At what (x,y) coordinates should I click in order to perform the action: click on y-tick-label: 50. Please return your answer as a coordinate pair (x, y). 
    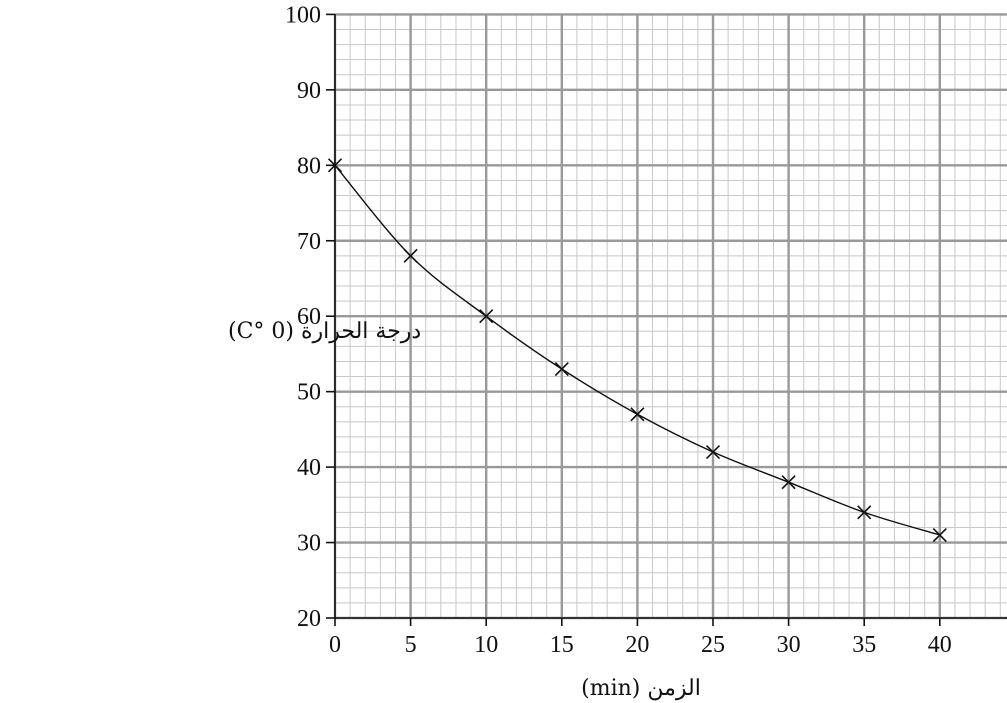
    Looking at the image, I should click on (309, 393).